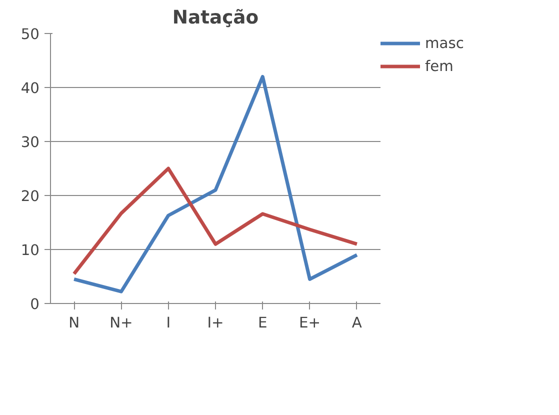  Describe the element at coordinates (30, 88) in the screenshot. I see `y-tick-label: 40` at that location.